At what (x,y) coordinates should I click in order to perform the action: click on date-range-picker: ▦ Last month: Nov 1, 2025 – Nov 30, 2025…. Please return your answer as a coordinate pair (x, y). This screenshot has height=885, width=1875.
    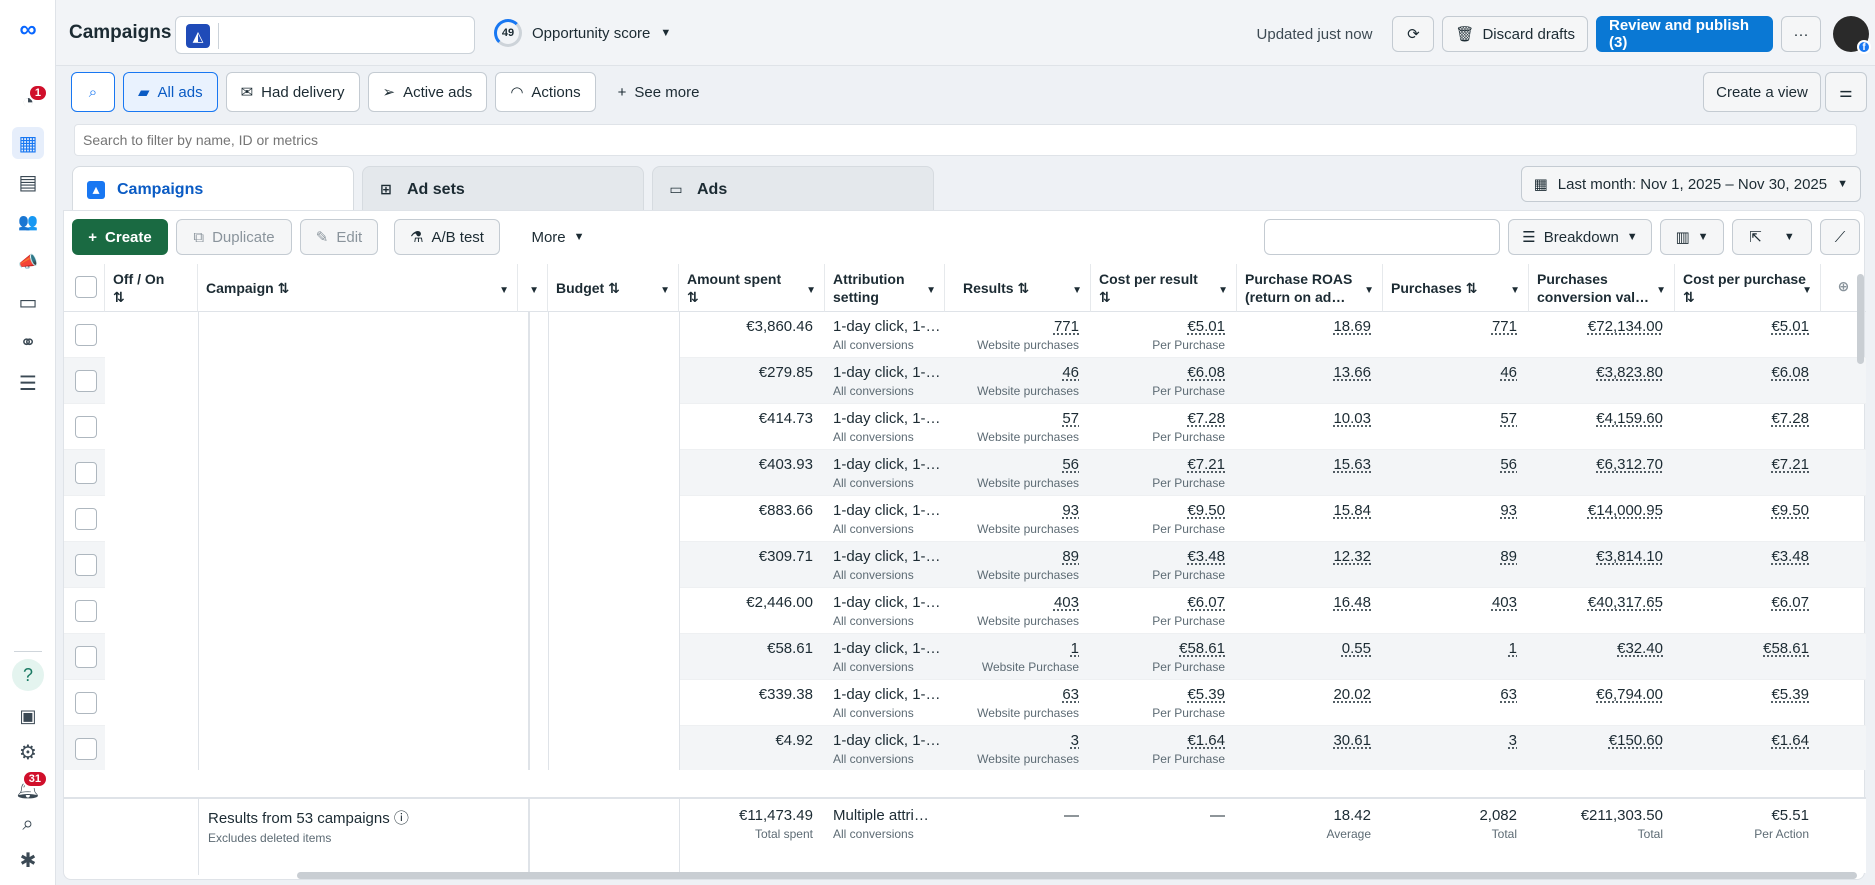
    Looking at the image, I should click on (1690, 184).